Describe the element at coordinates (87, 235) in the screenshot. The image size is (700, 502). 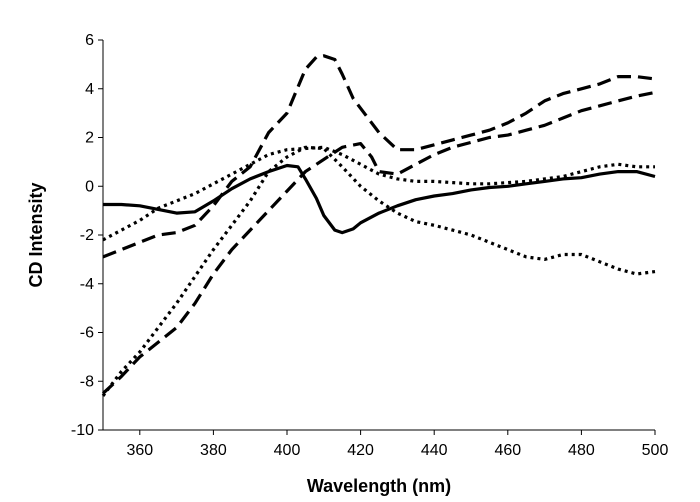
I see `y-tick-label: -2` at that location.